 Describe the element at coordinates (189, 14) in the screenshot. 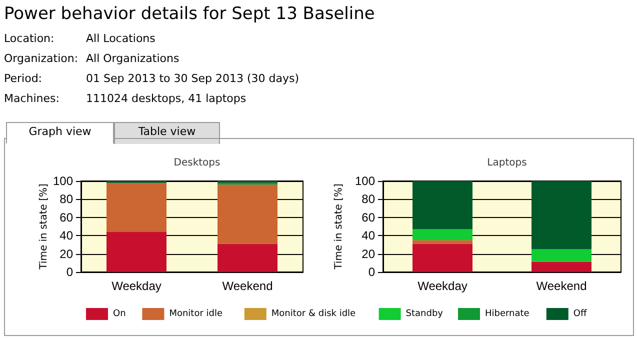

I see `text: Power behavior details for Sept 13 Baseline` at that location.